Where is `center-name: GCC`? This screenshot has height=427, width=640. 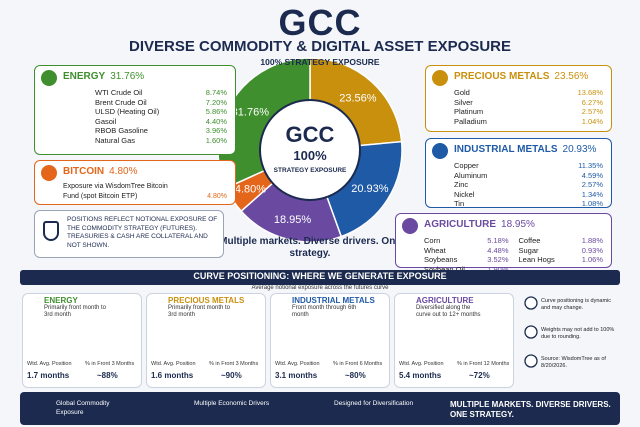
center-name: GCC is located at coordinates (310, 134).